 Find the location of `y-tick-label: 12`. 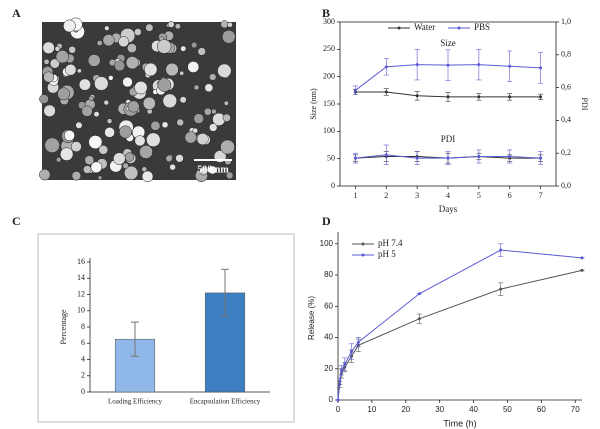

y-tick-label: 12 is located at coordinates (81, 293).